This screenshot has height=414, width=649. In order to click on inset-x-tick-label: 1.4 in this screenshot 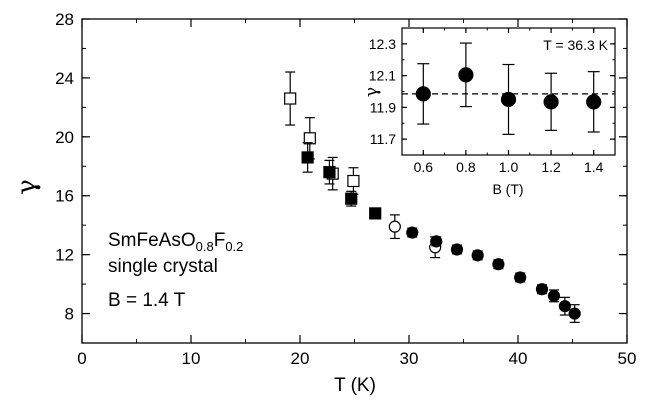, I will do `click(594, 167)`.